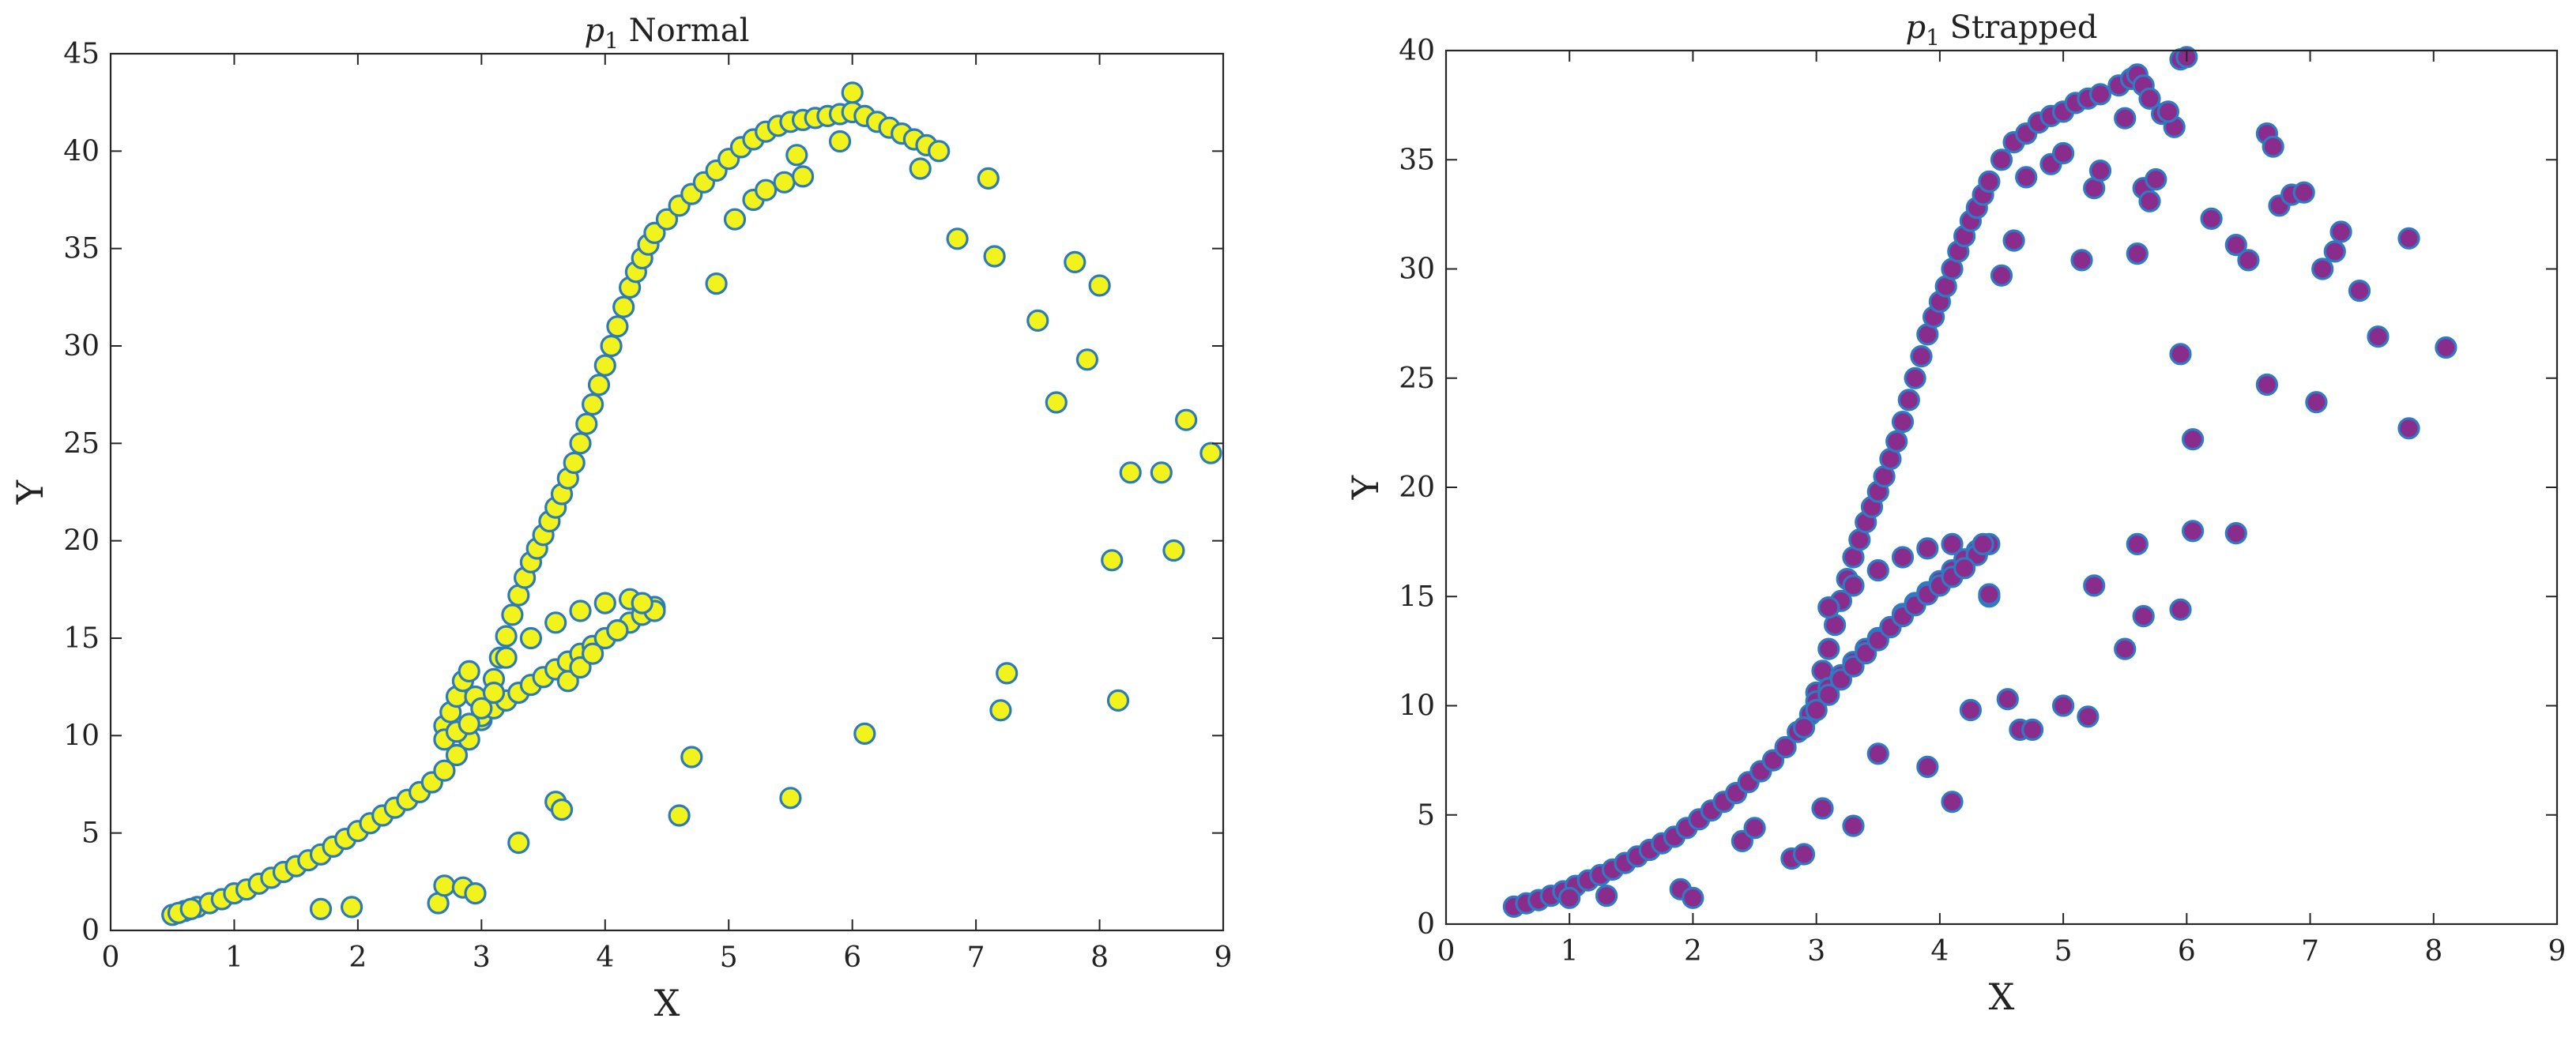 This screenshot has height=1041, width=2576. What do you see at coordinates (1915, 27) in the screenshot?
I see `title-symbol: p` at bounding box center [1915, 27].